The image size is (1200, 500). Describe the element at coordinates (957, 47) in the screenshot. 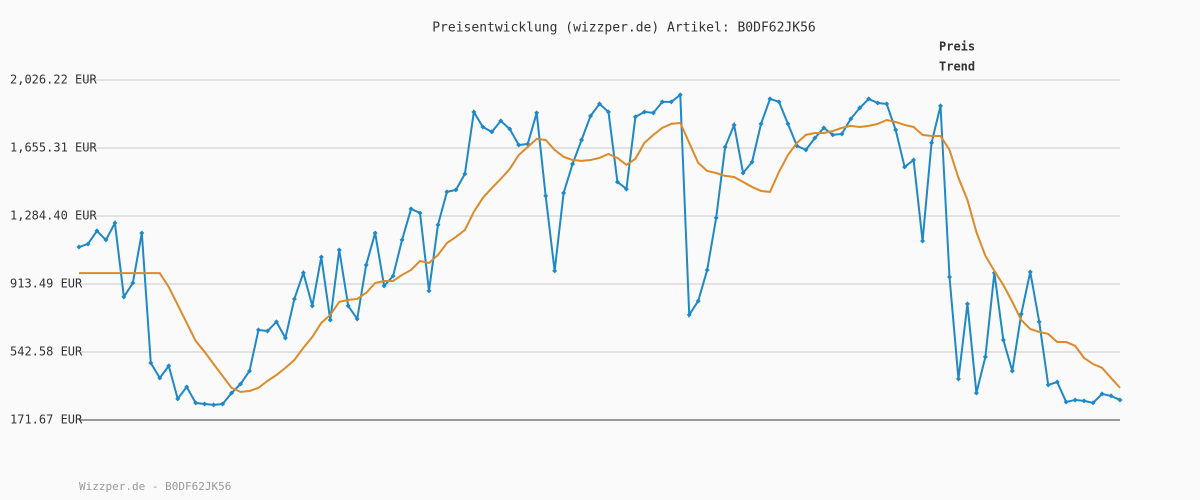

I see `legend-entry: Preis` at that location.